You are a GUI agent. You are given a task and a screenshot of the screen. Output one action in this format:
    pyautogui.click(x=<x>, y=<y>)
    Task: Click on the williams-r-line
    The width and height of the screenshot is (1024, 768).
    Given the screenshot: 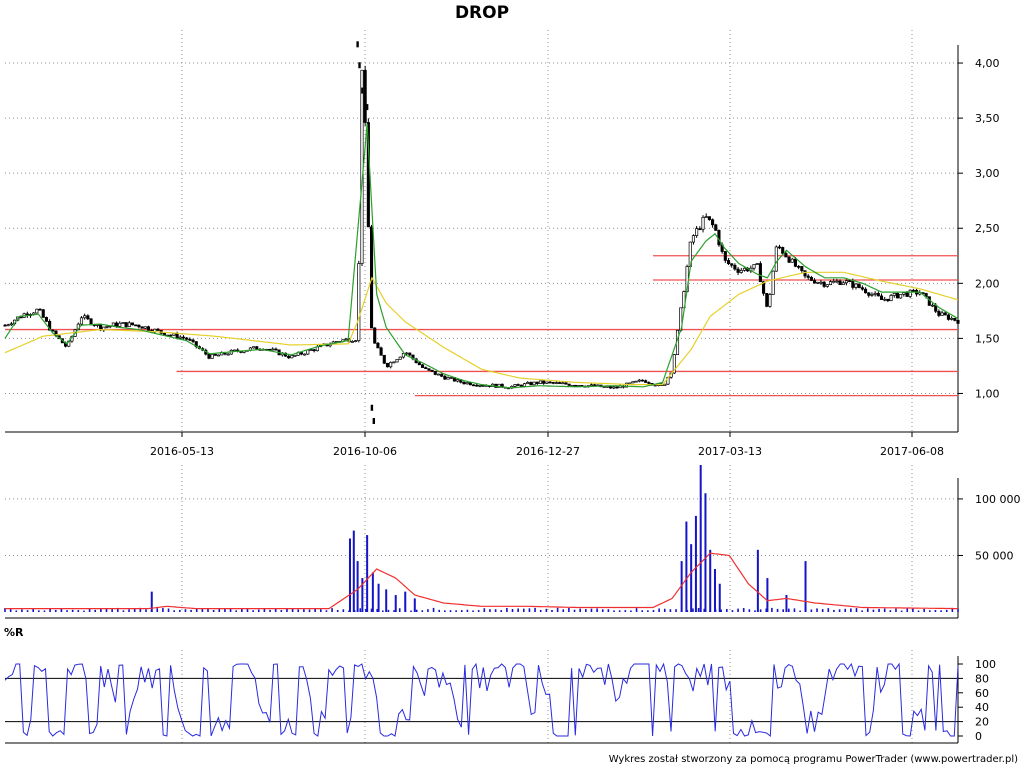 What is the action you would take?
    pyautogui.click(x=481, y=700)
    